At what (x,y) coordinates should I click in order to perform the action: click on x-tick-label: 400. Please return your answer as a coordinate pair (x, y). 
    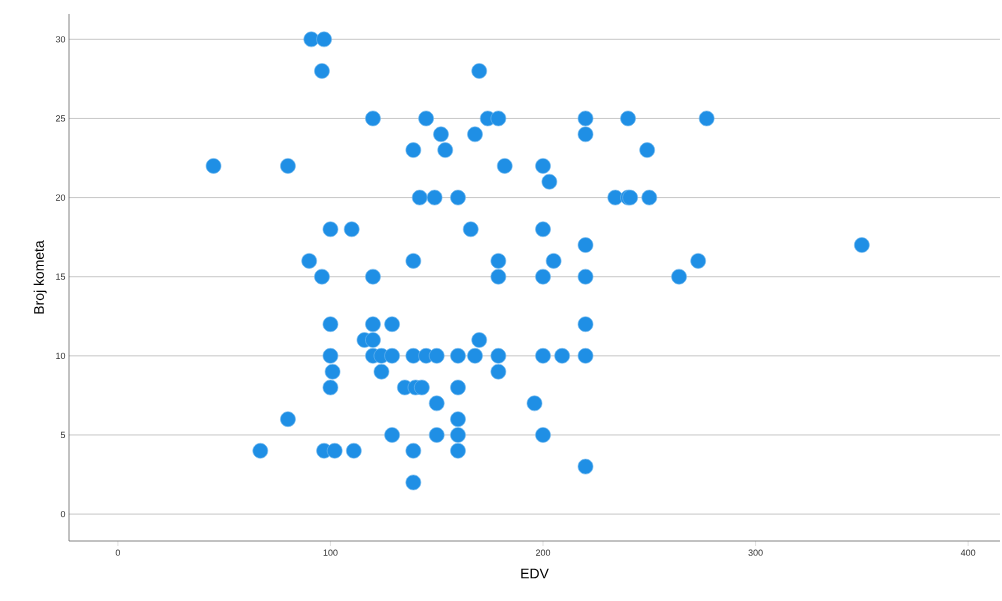
    Looking at the image, I should click on (968, 552).